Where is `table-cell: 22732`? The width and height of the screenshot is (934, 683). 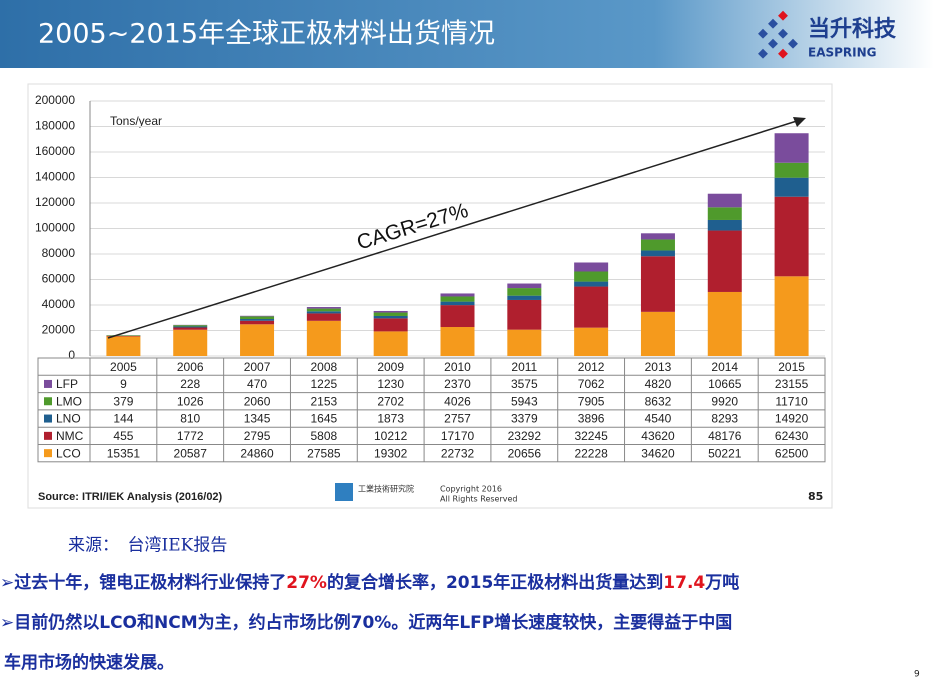 table-cell: 22732 is located at coordinates (458, 453).